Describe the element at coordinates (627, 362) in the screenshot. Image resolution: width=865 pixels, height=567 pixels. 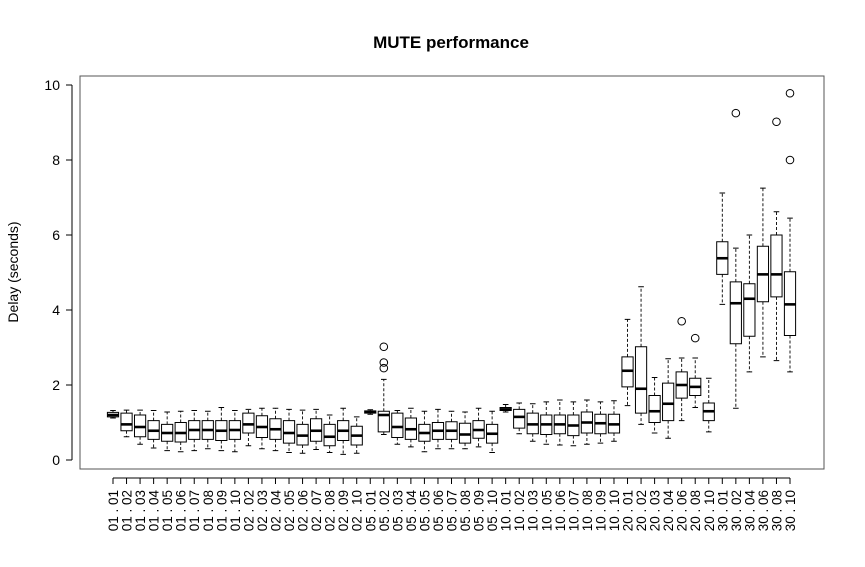
I see `box-20.01` at that location.